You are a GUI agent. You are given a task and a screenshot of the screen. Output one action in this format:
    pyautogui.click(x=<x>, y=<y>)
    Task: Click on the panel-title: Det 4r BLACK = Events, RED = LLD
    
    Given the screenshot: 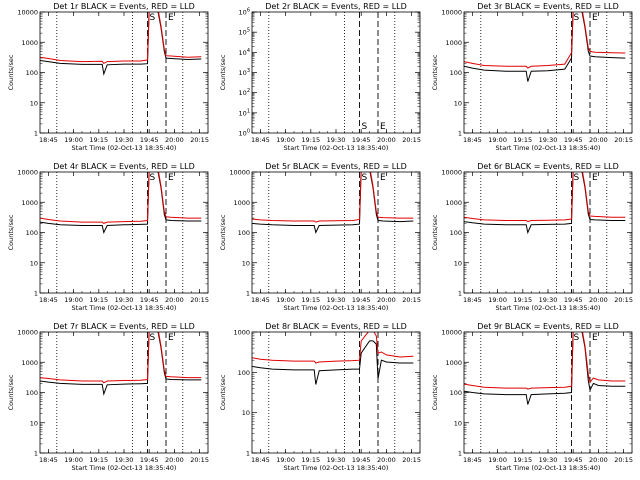 What is the action you would take?
    pyautogui.click(x=124, y=166)
    